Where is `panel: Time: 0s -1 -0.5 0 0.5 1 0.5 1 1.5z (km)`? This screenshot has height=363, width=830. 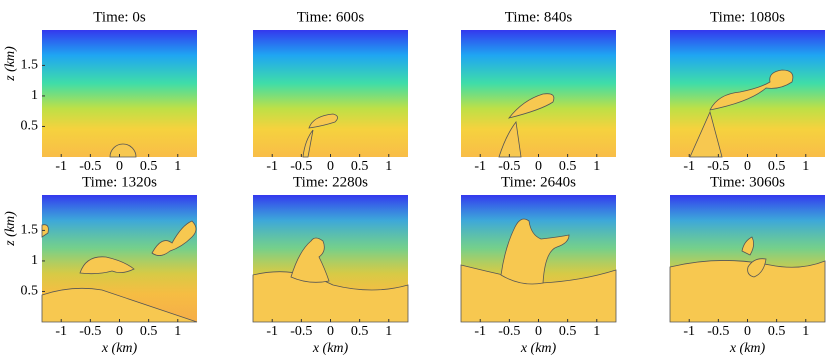
panel: Time: 0s -1 -0.5 0 0.5 1 0.5 1 1.5z (km) is located at coordinates (100, 91).